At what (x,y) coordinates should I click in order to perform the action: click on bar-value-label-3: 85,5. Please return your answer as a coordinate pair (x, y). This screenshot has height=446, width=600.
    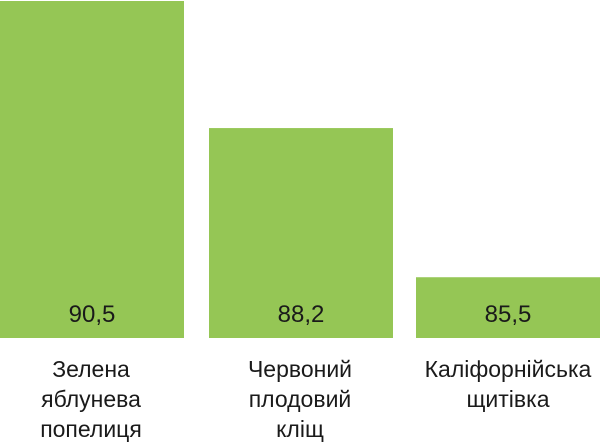
    Looking at the image, I should click on (508, 314).